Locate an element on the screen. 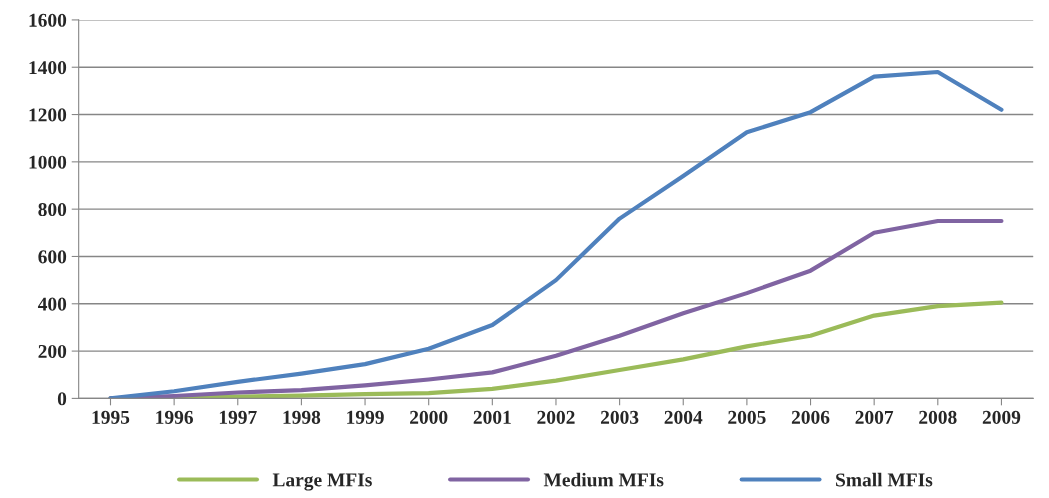 This screenshot has width=1049, height=498. x-tick-label: 2000 is located at coordinates (429, 417).